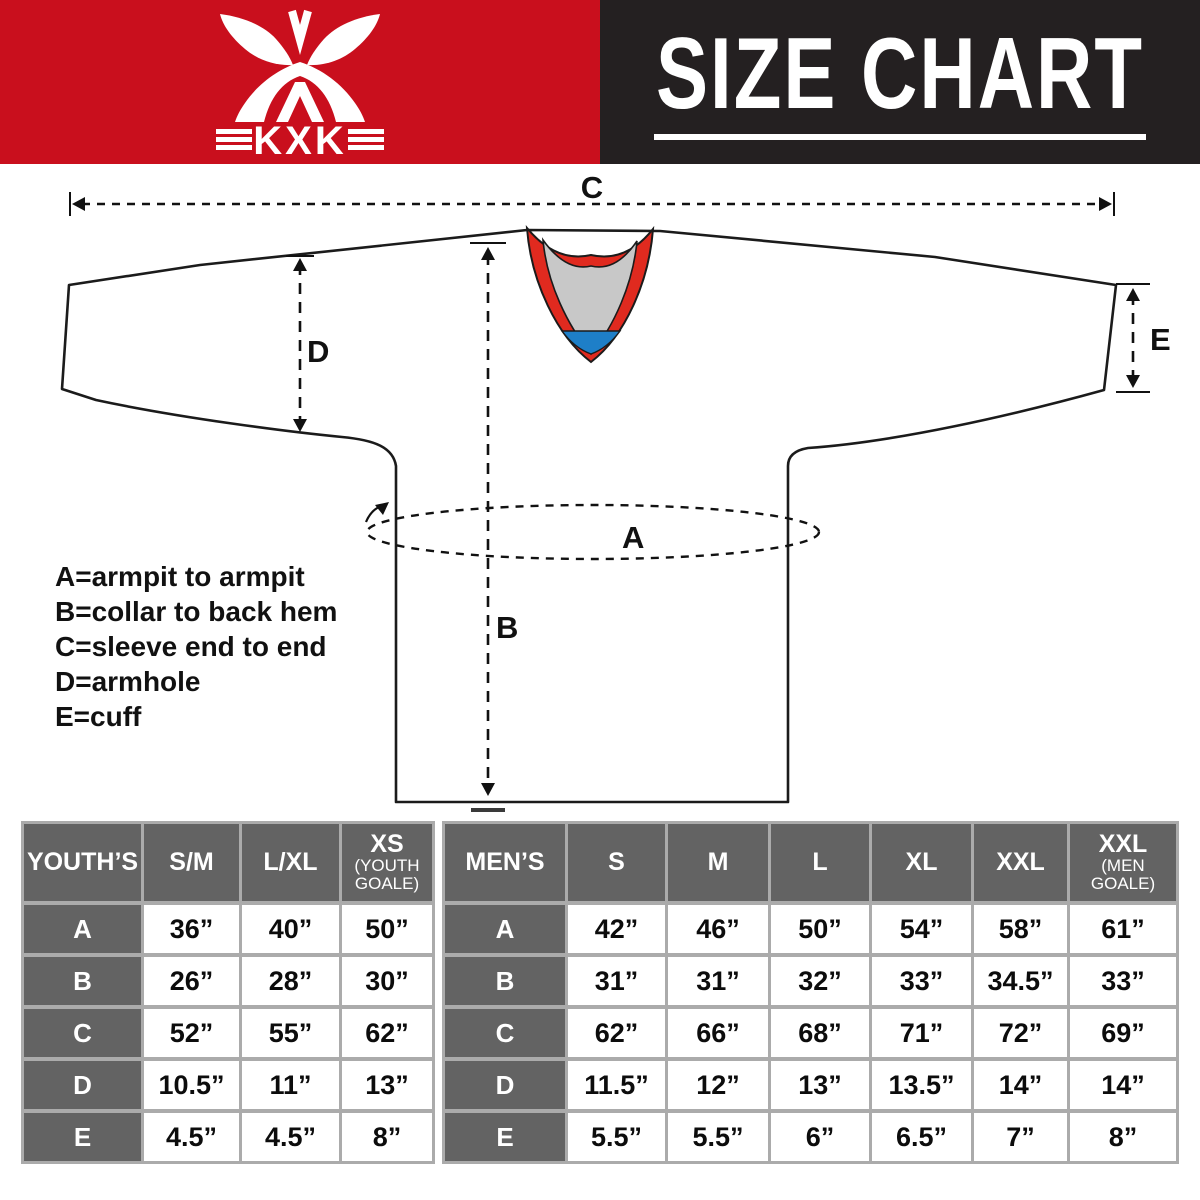  What do you see at coordinates (1020, 929) in the screenshot?
I see `size-cell: 58”` at bounding box center [1020, 929].